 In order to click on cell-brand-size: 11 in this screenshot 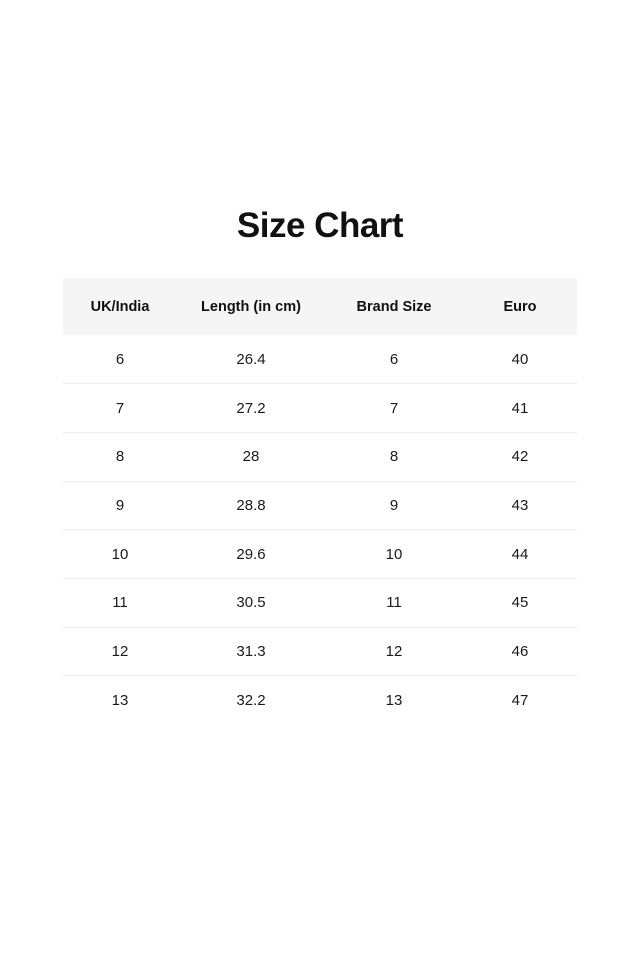, I will do `click(394, 603)`.